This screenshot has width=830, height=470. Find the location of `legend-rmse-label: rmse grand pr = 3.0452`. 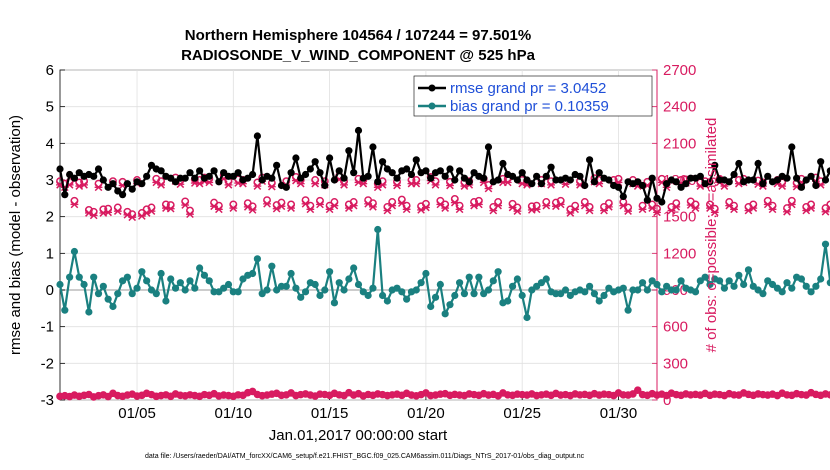

legend-rmse-label: rmse grand pr = 3.0452 is located at coordinates (528, 88).